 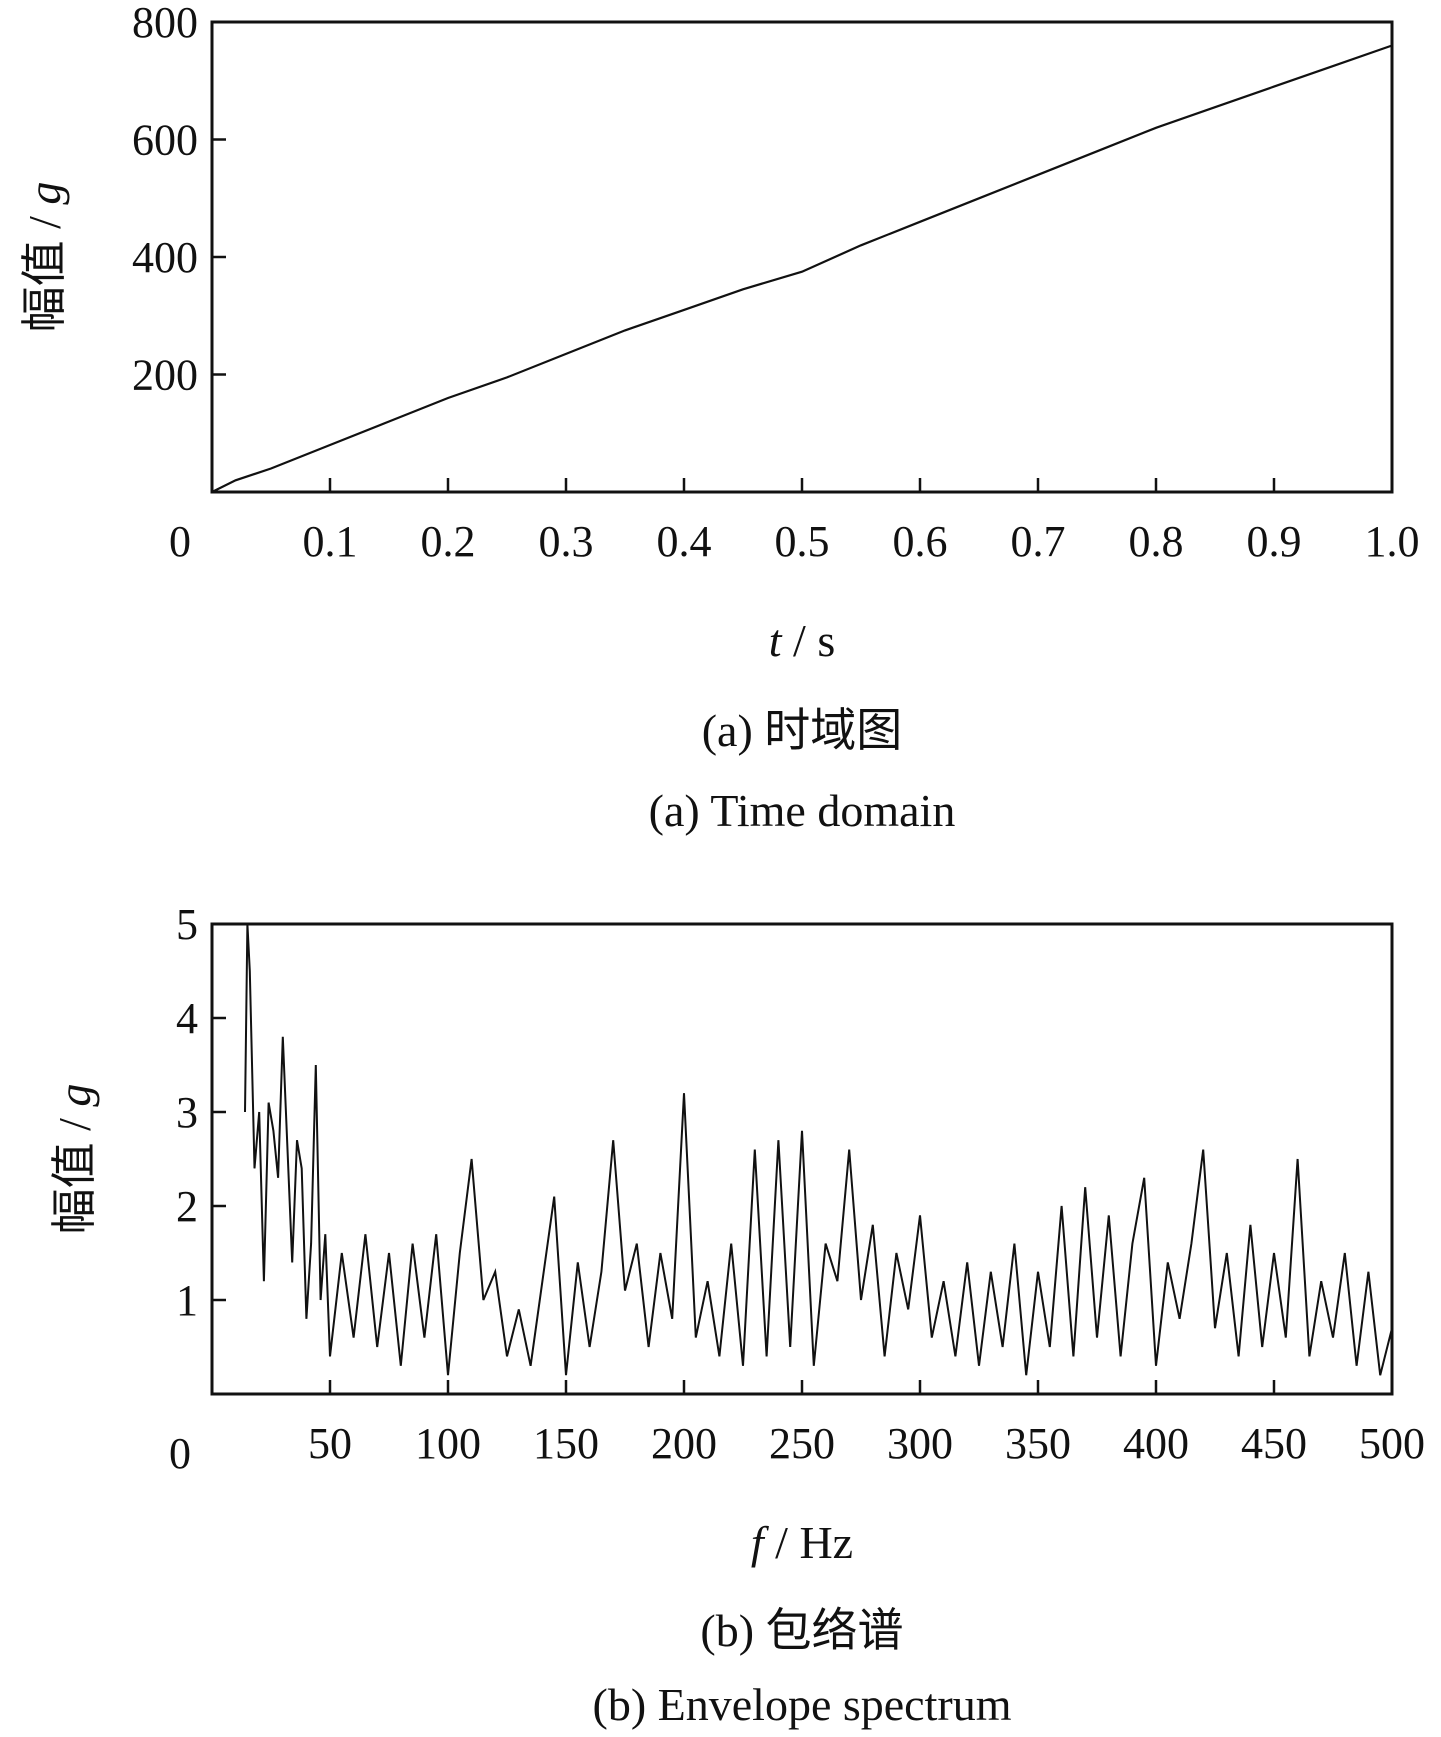 What do you see at coordinates (187, 1112) in the screenshot?
I see `panel-b-y-tick-label: 3` at bounding box center [187, 1112].